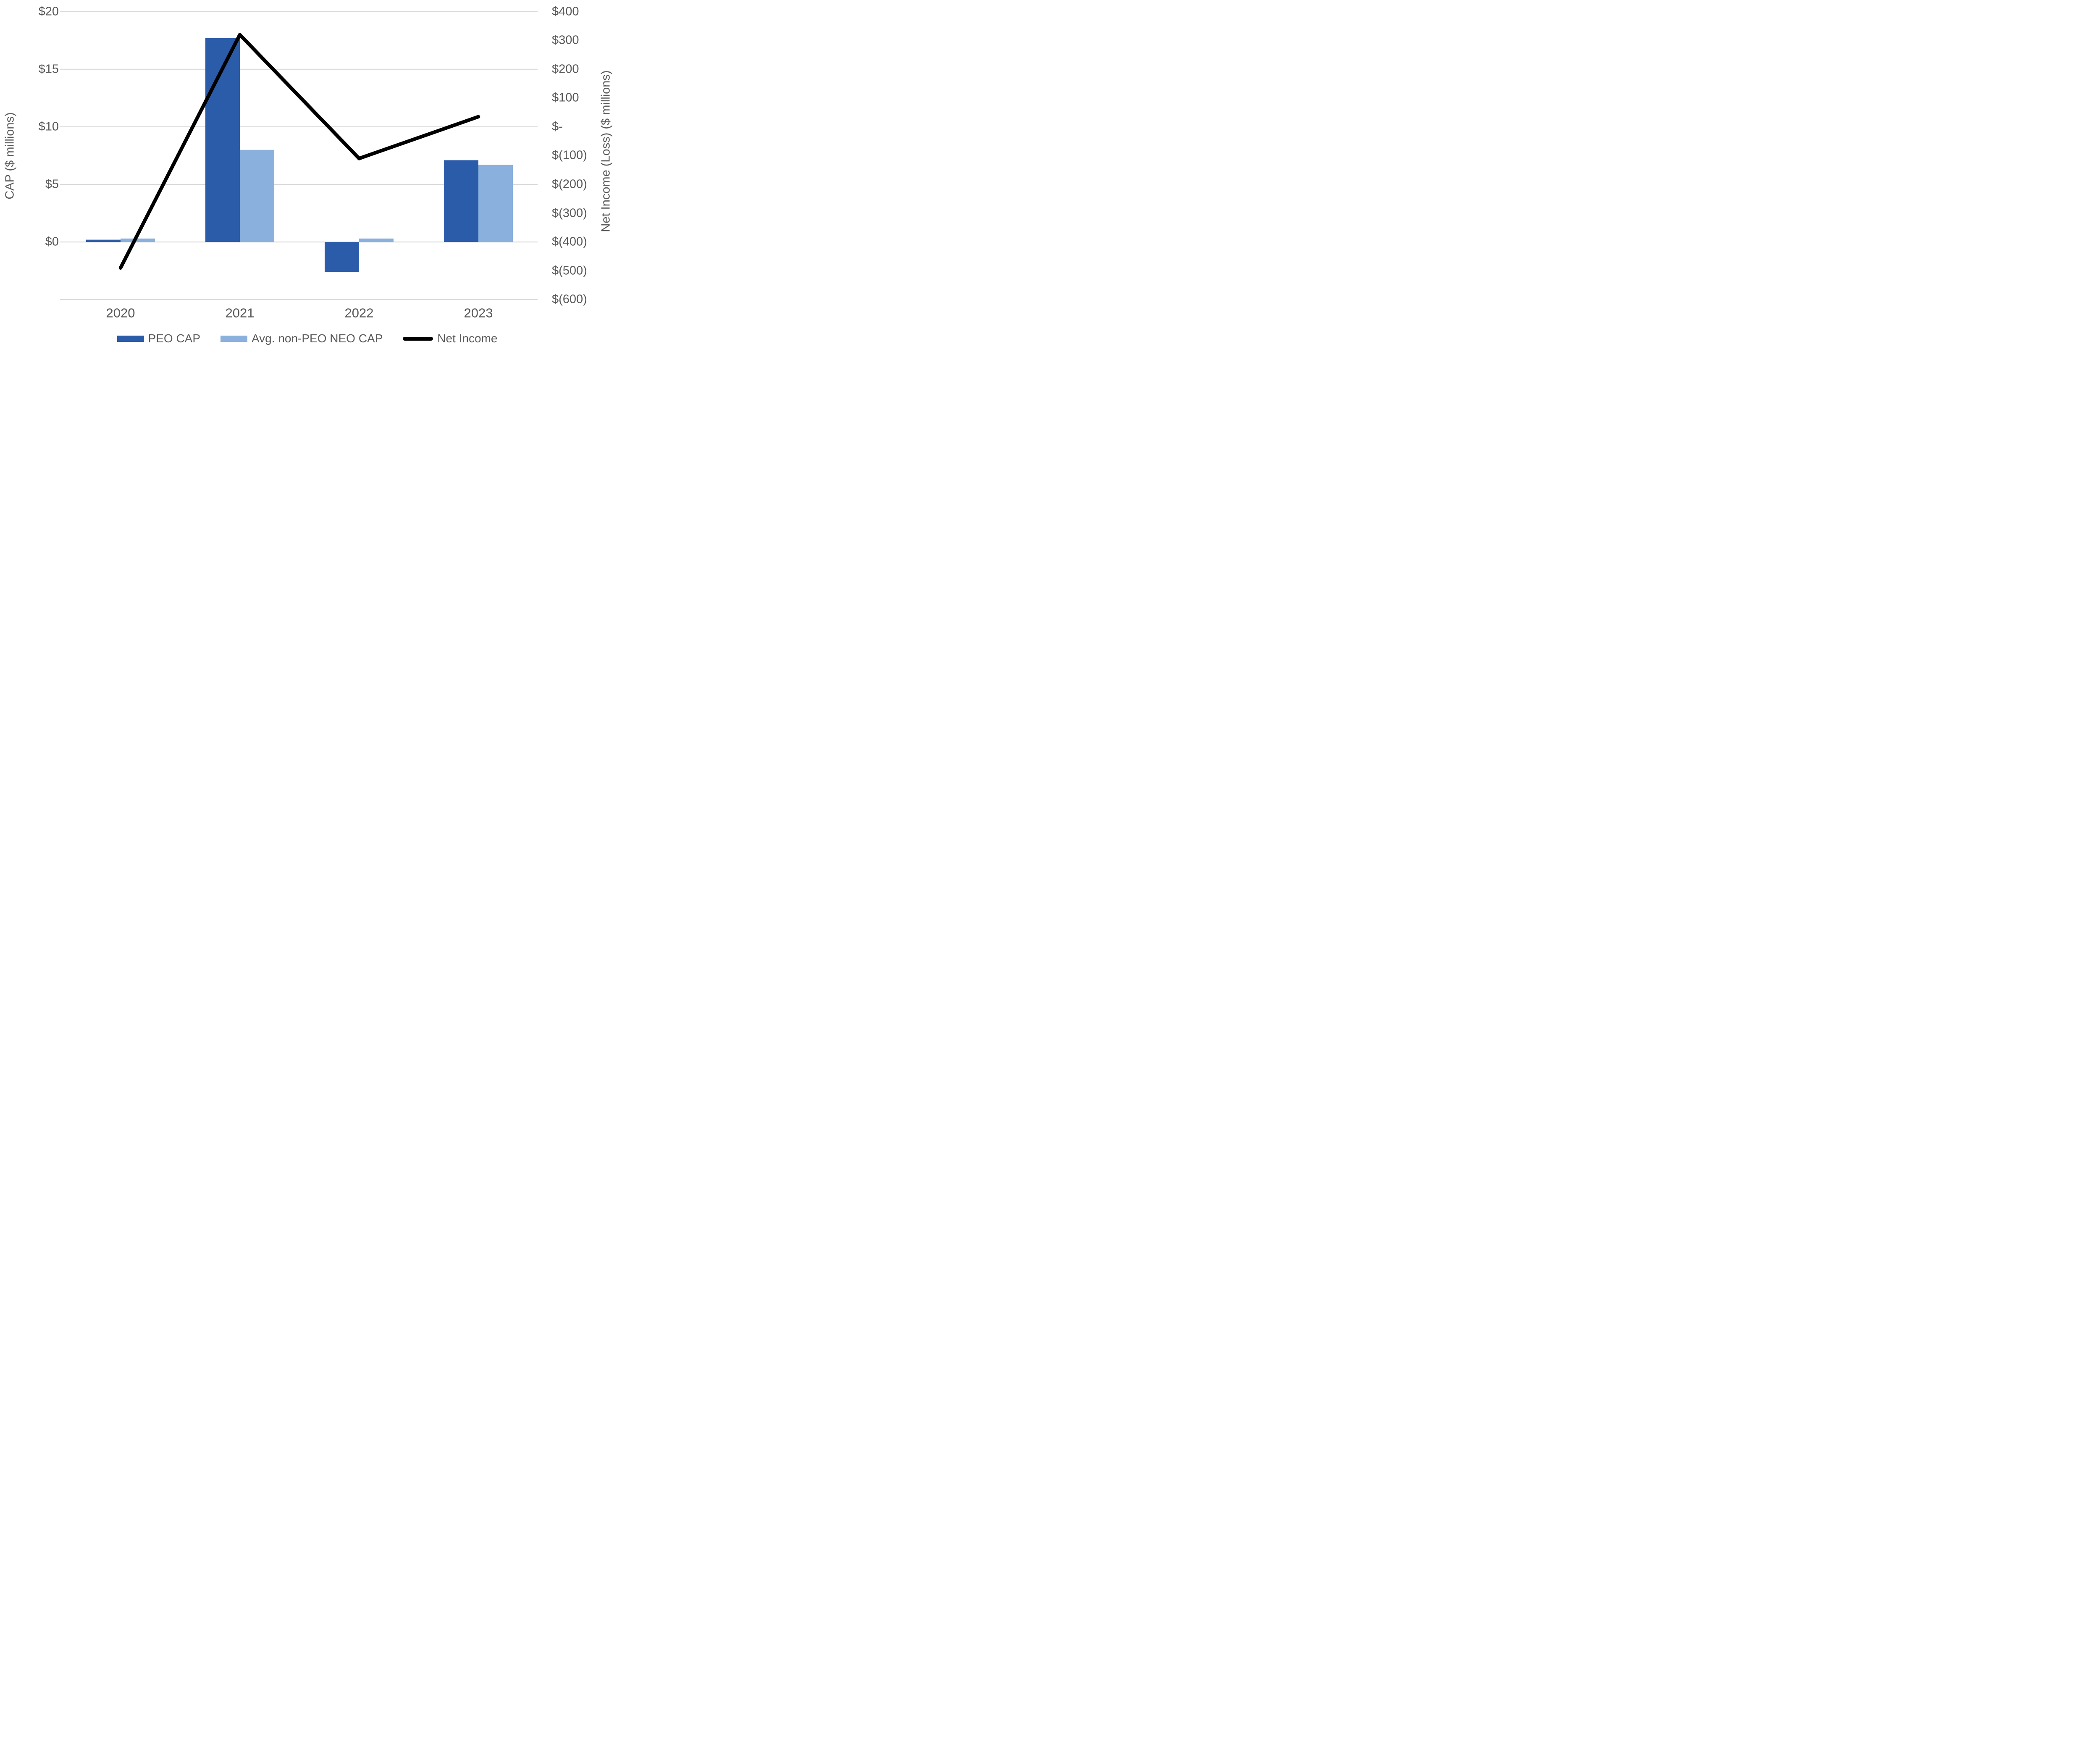 The height and width of the screenshot is (1757, 2100). I want to click on x-axis-tick: 2023, so click(478, 312).